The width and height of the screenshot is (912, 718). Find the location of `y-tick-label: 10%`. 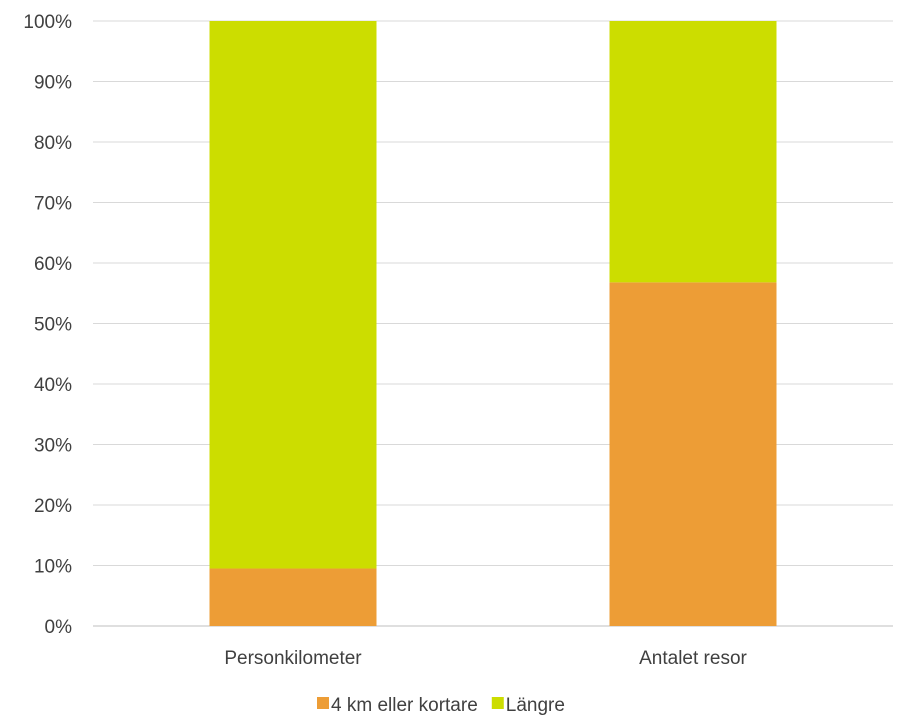

y-tick-label: 10% is located at coordinates (53, 567).